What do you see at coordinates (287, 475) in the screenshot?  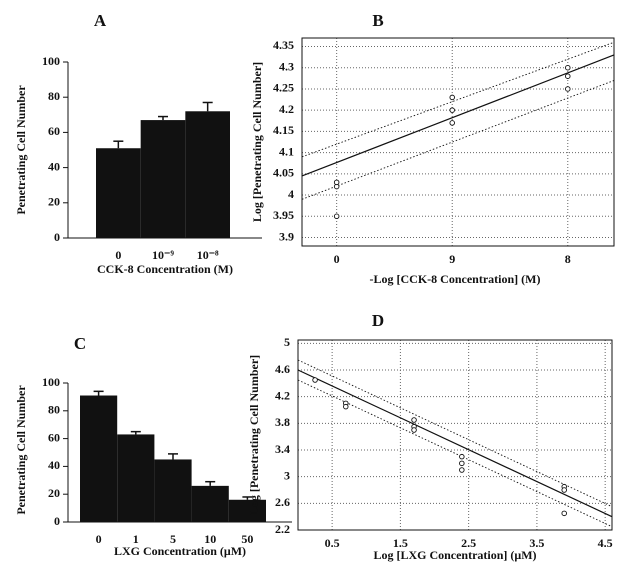 I see `y-tick-label: 3` at bounding box center [287, 475].